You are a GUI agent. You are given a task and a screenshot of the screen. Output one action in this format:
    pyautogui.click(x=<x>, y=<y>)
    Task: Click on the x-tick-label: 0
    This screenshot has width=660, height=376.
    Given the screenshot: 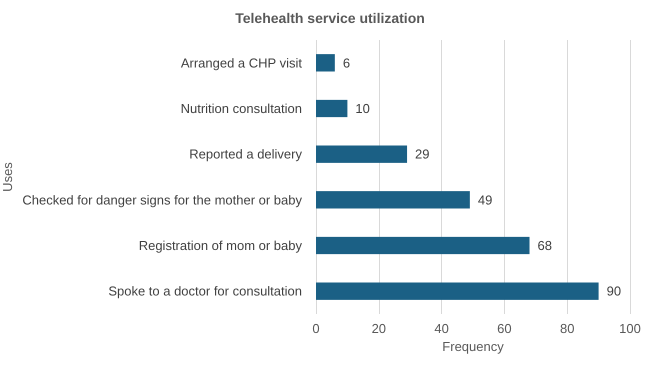 What is the action you would take?
    pyautogui.click(x=316, y=328)
    